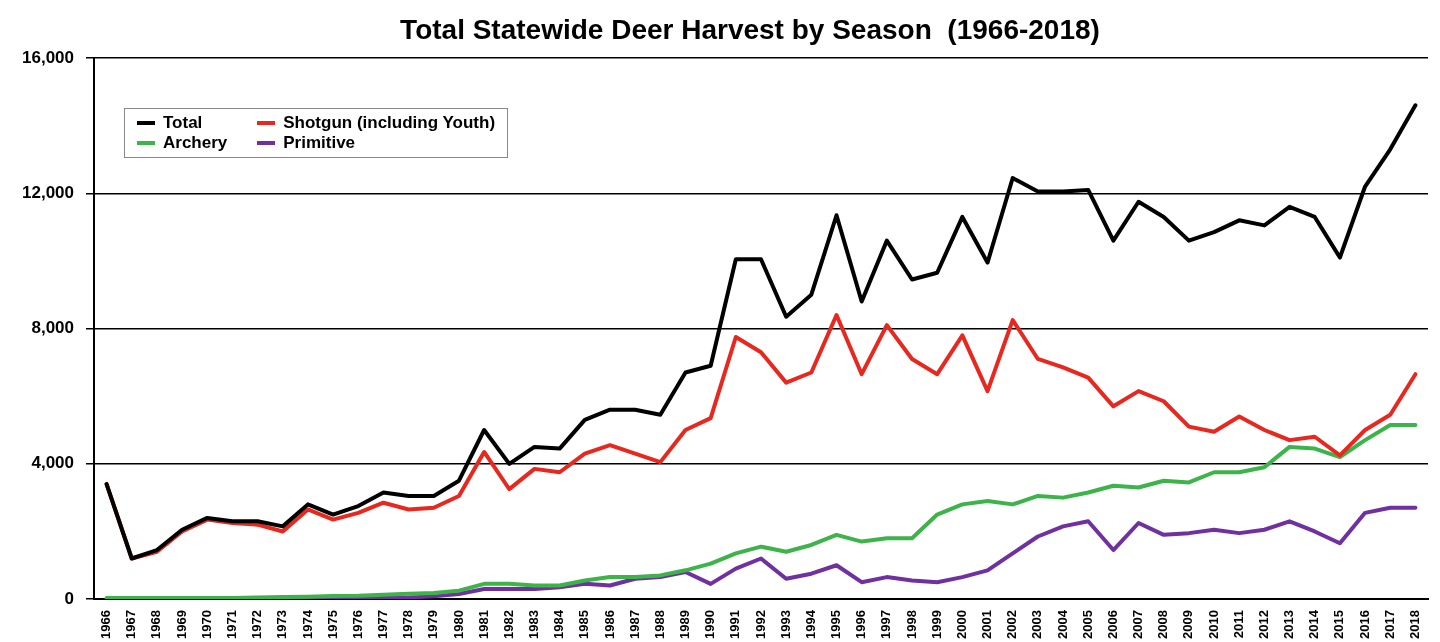 This screenshot has height=642, width=1440. I want to click on x-tick-label: 2014, so click(1314, 624).